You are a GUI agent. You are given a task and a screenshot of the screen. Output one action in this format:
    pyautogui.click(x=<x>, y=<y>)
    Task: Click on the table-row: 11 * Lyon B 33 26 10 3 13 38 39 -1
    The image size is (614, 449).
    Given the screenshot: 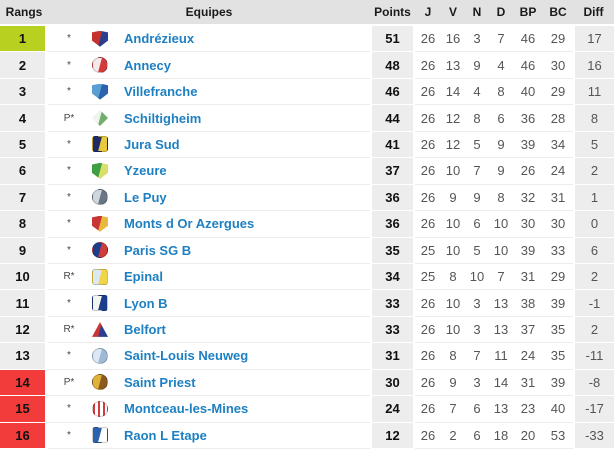 What is the action you would take?
    pyautogui.click(x=307, y=303)
    